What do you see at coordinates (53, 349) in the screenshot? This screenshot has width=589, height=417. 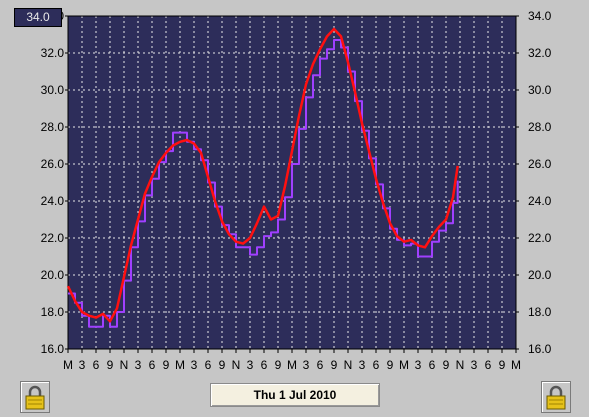 I see `y-tick-label-left: 16.0` at bounding box center [53, 349].